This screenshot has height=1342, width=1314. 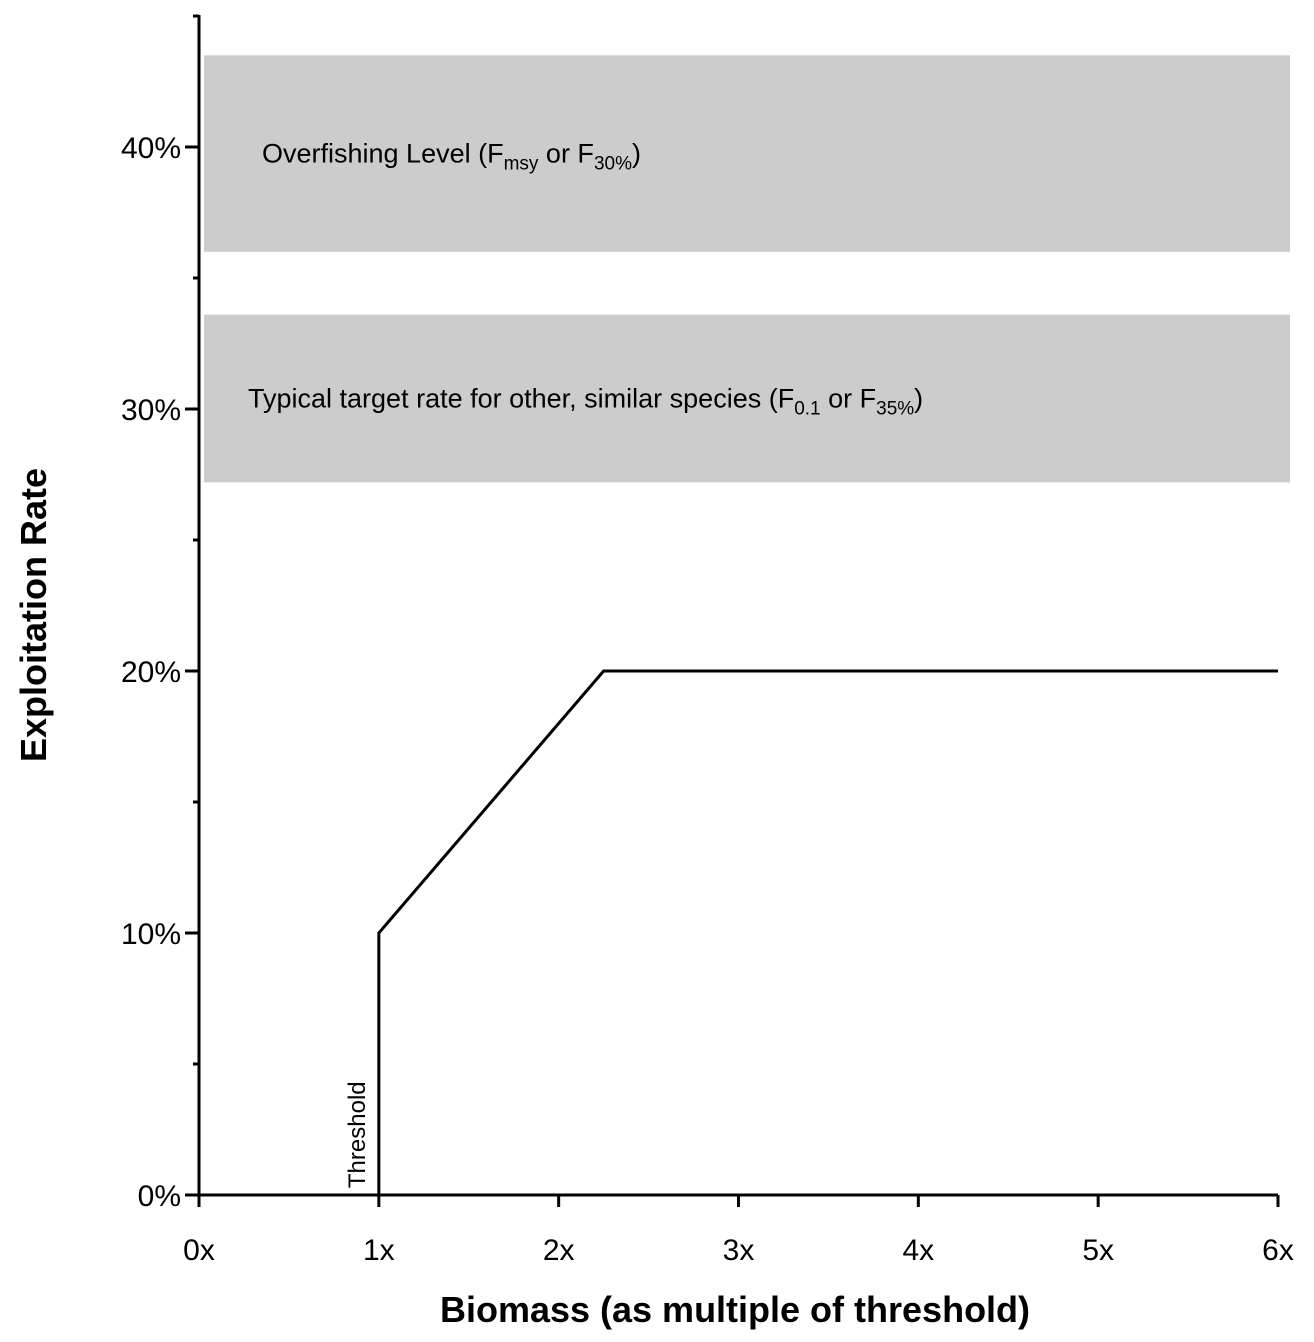 I want to click on y-tick-label: 40%, so click(x=151, y=148).